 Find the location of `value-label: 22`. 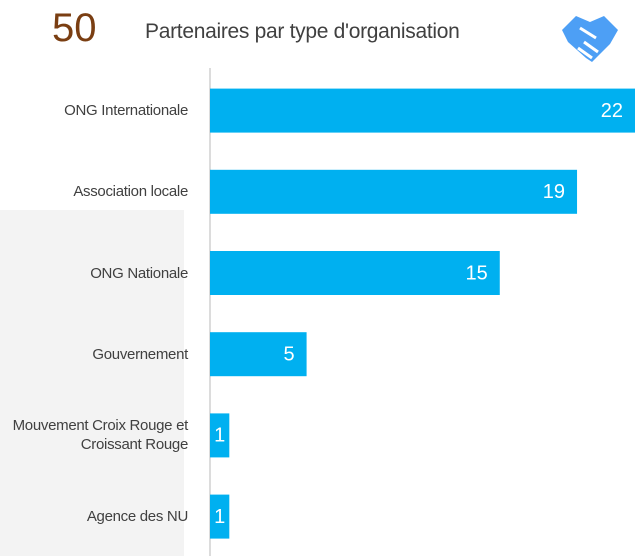

value-label: 22 is located at coordinates (612, 111).